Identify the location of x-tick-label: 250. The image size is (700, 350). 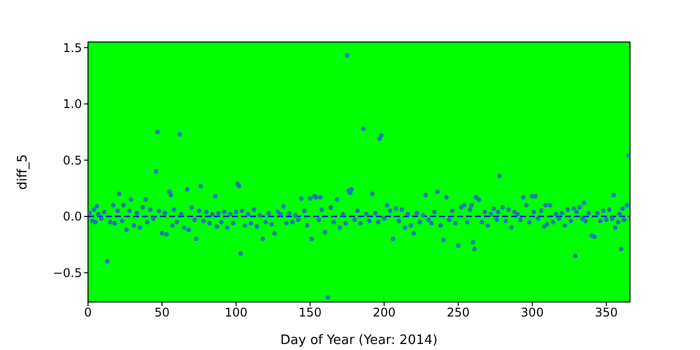
(458, 313).